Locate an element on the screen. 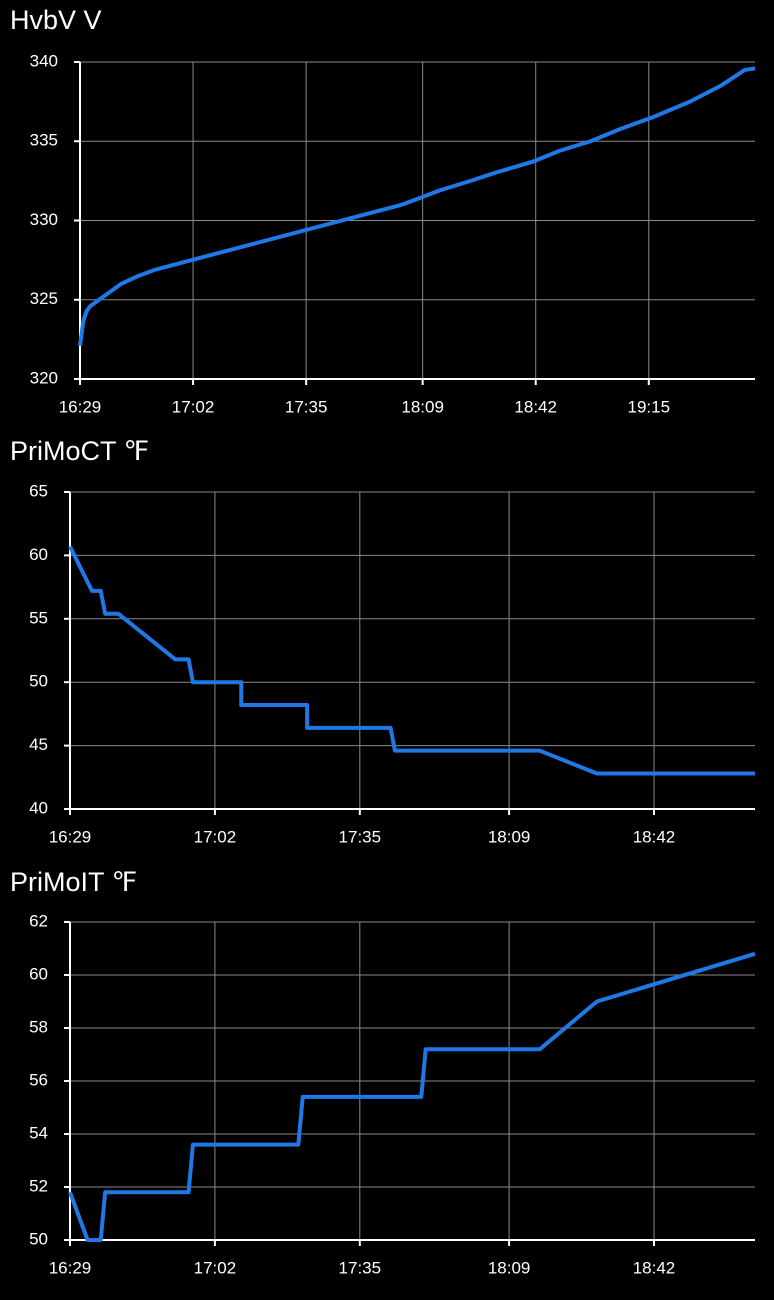 The width and height of the screenshot is (774, 1300). y-tick-label: 320 is located at coordinates (44, 377).